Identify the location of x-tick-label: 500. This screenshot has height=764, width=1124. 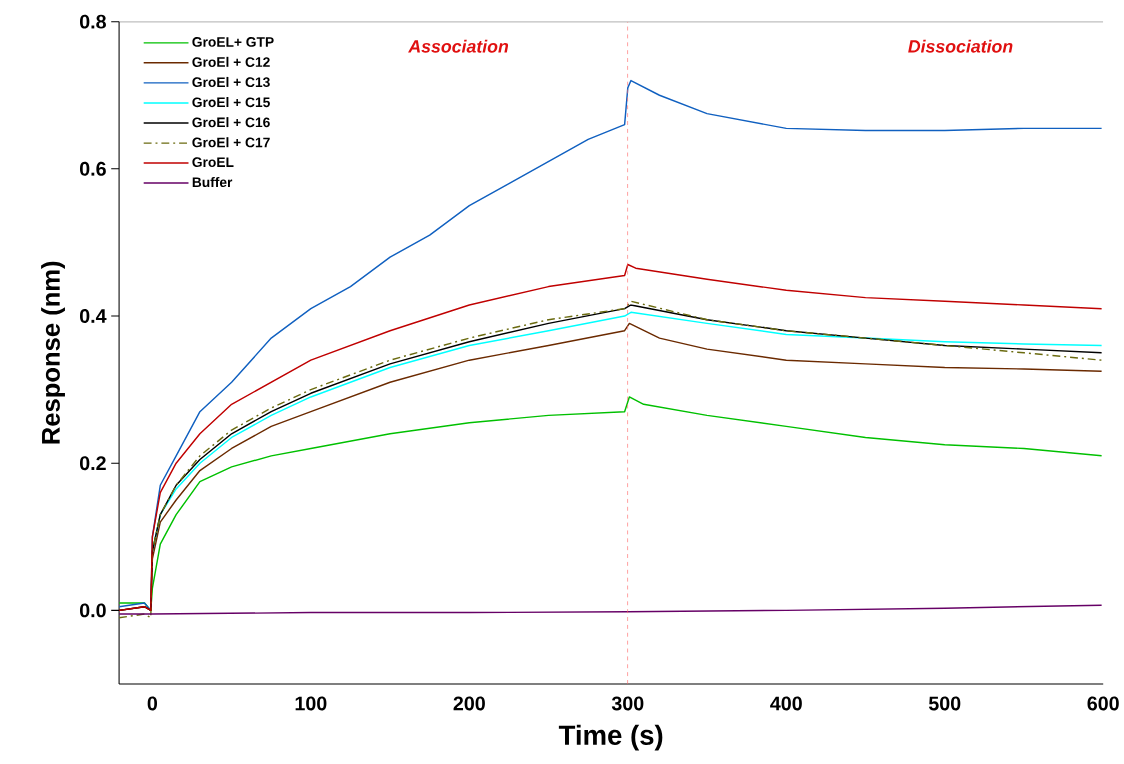
(944, 703).